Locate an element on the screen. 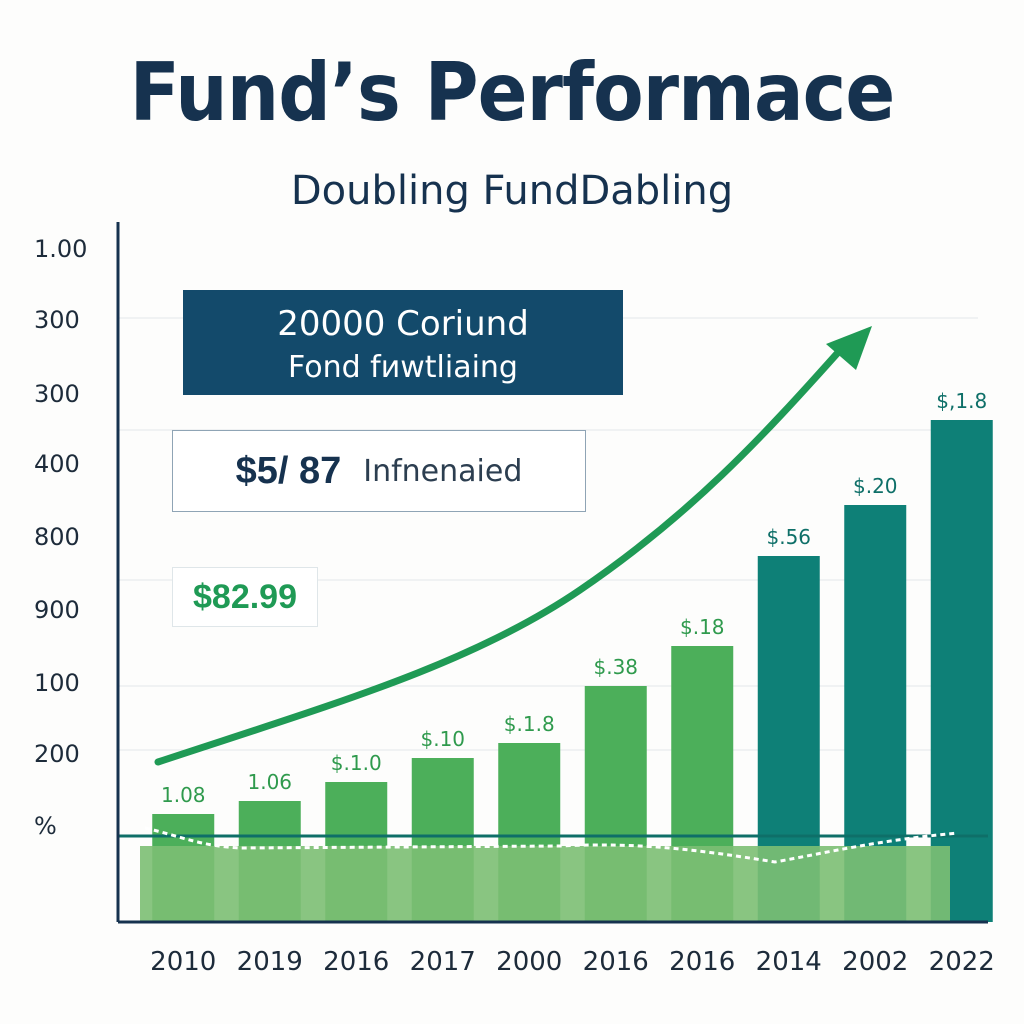 The image size is (1024, 1024). y-tick-label-5: 900 is located at coordinates (57, 610).